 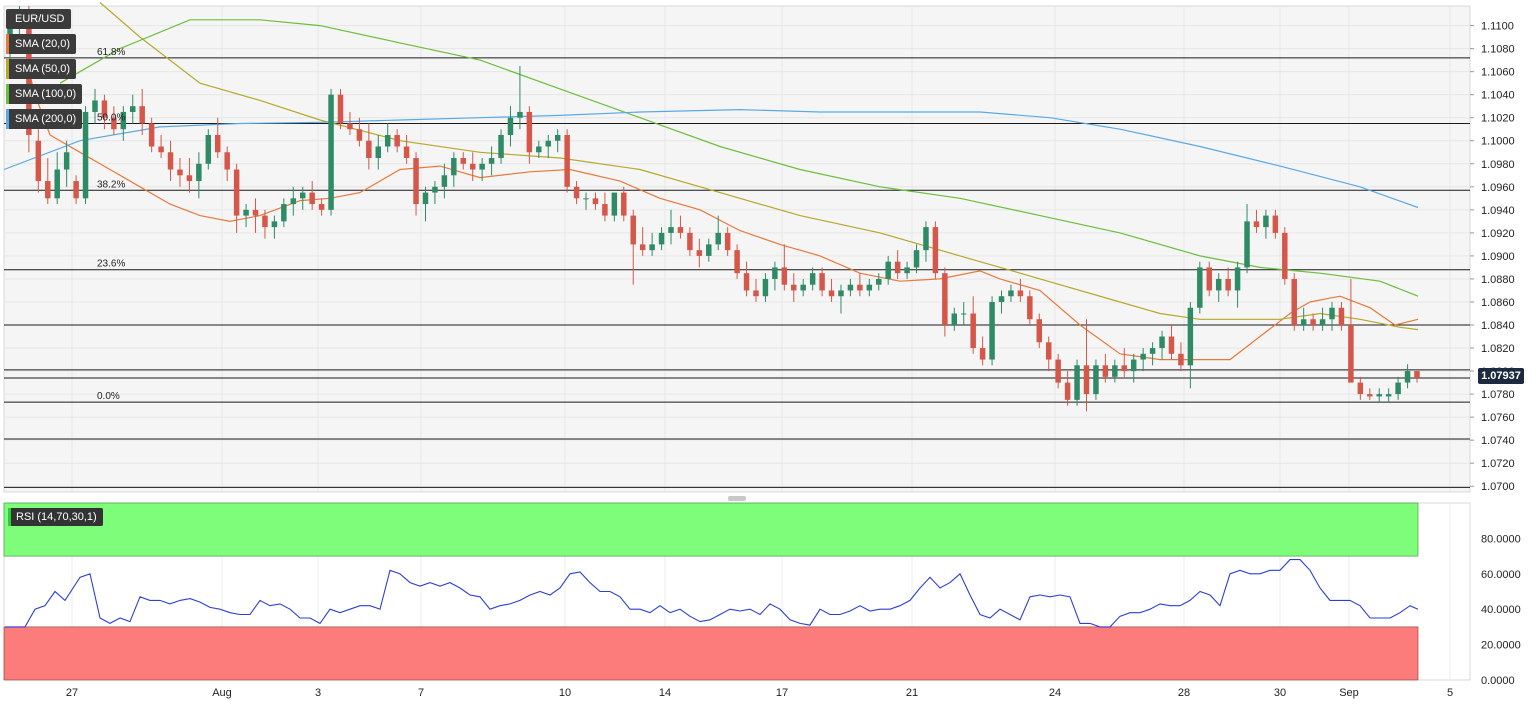 I want to click on time-tick-label: 7, so click(x=421, y=693).